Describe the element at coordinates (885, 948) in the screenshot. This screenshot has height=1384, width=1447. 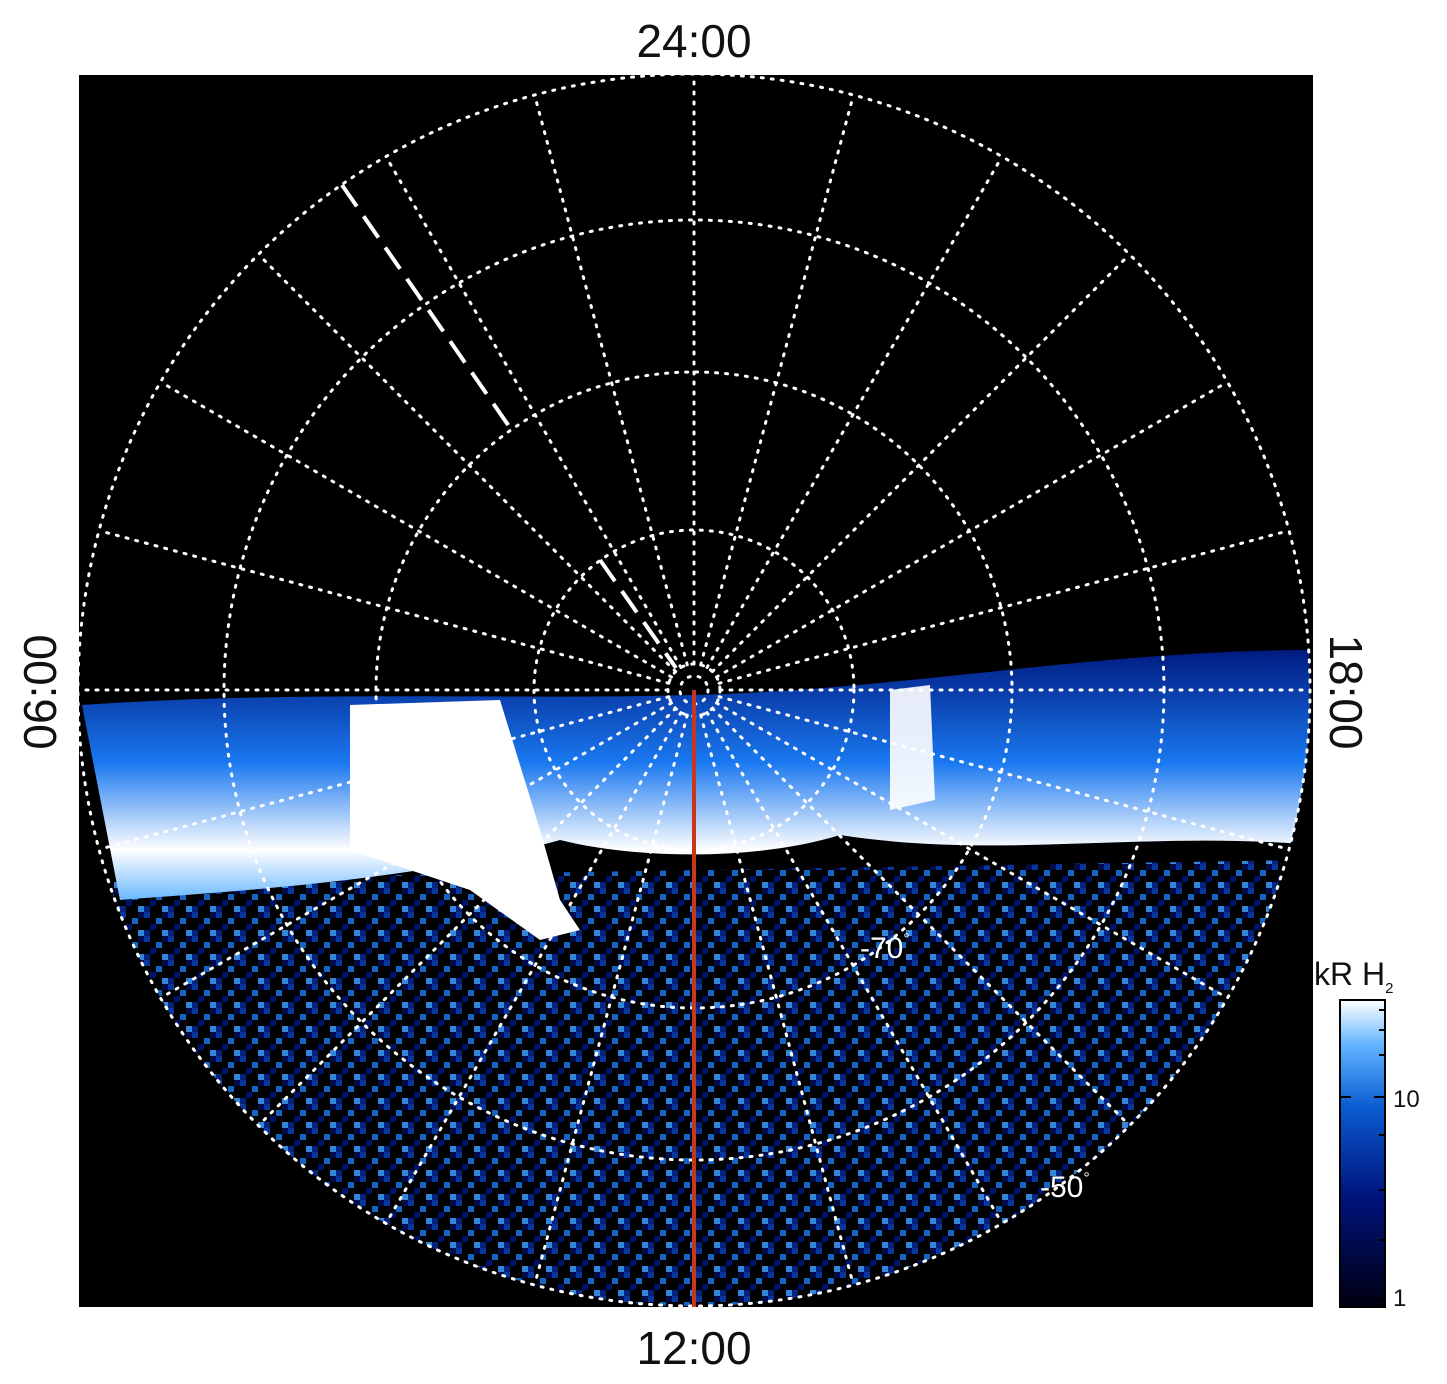
I see `latitude-label-70: -70°` at that location.